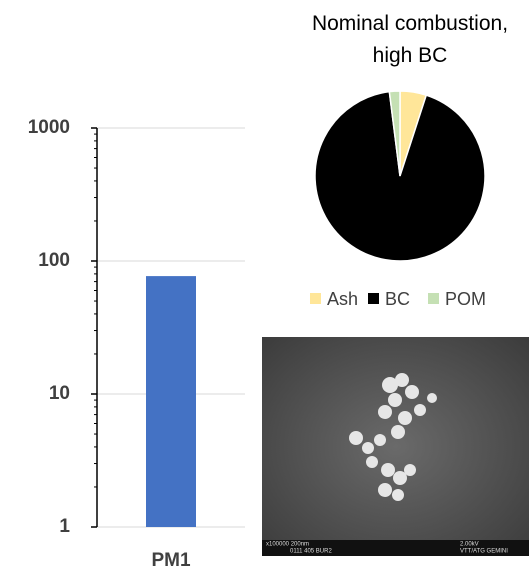 The image size is (529, 574). What do you see at coordinates (54, 260) in the screenshot?
I see `y-tick-label: 100` at bounding box center [54, 260].